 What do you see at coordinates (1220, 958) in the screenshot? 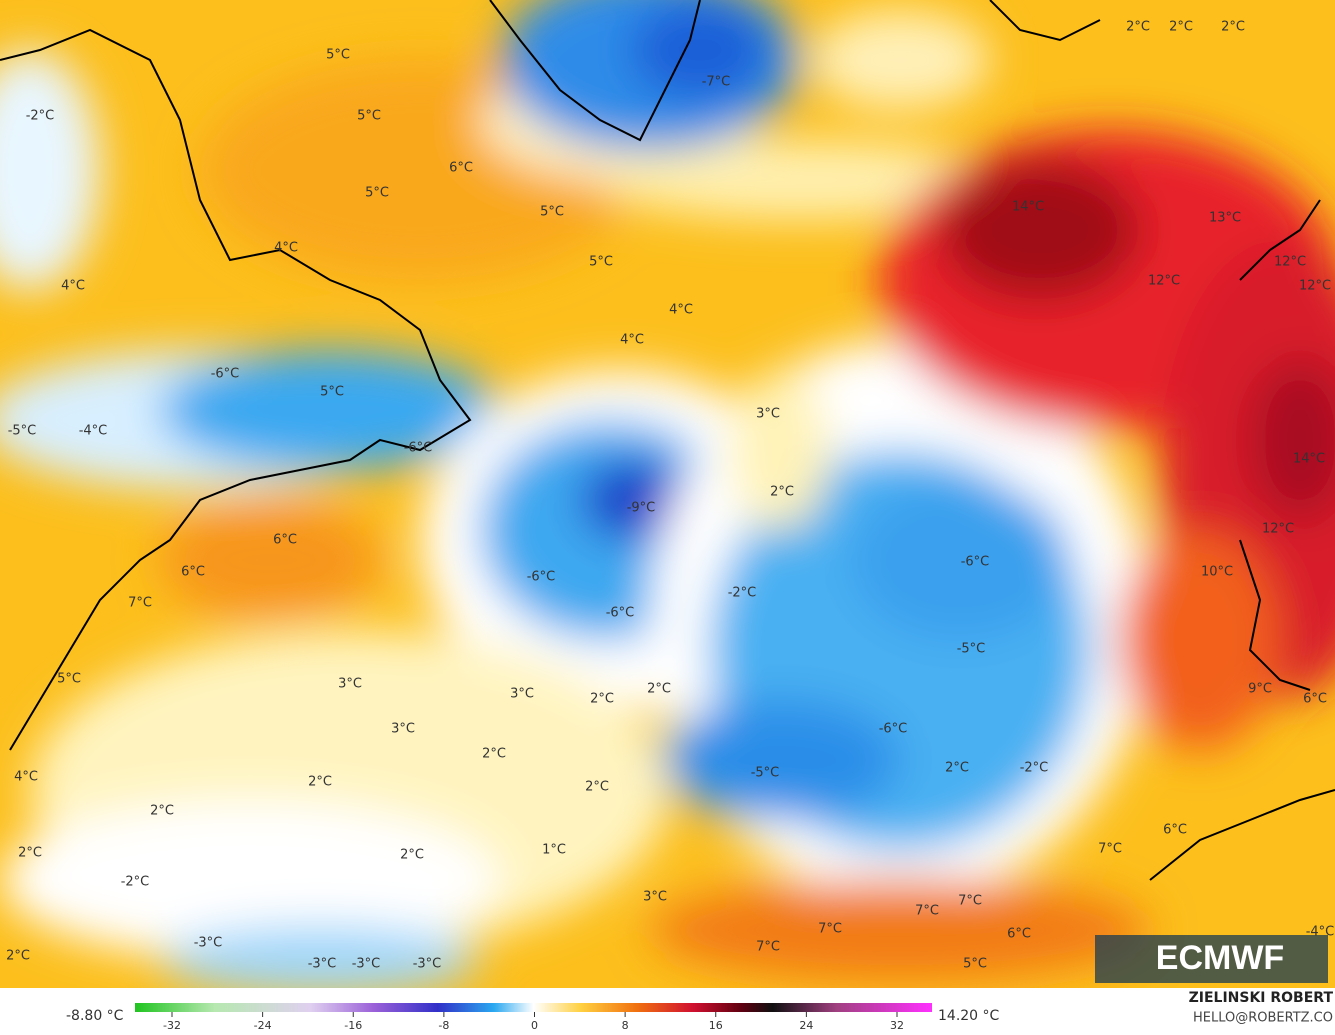
I see `logo: ECMWF` at bounding box center [1220, 958].